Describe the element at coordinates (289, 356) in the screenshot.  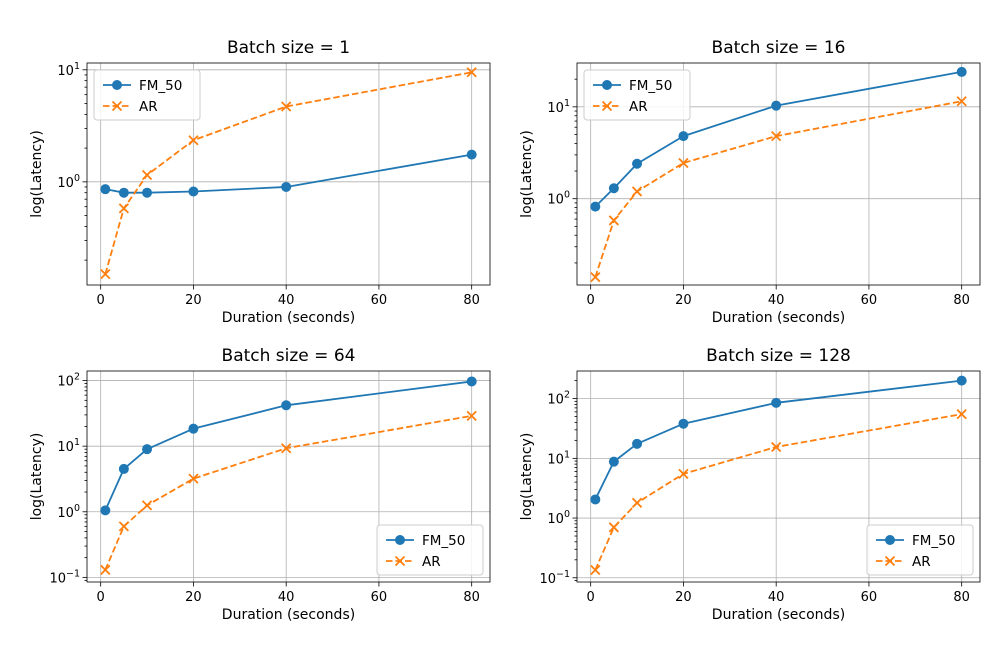
I see `subplot-title: Batch size = 64` at that location.